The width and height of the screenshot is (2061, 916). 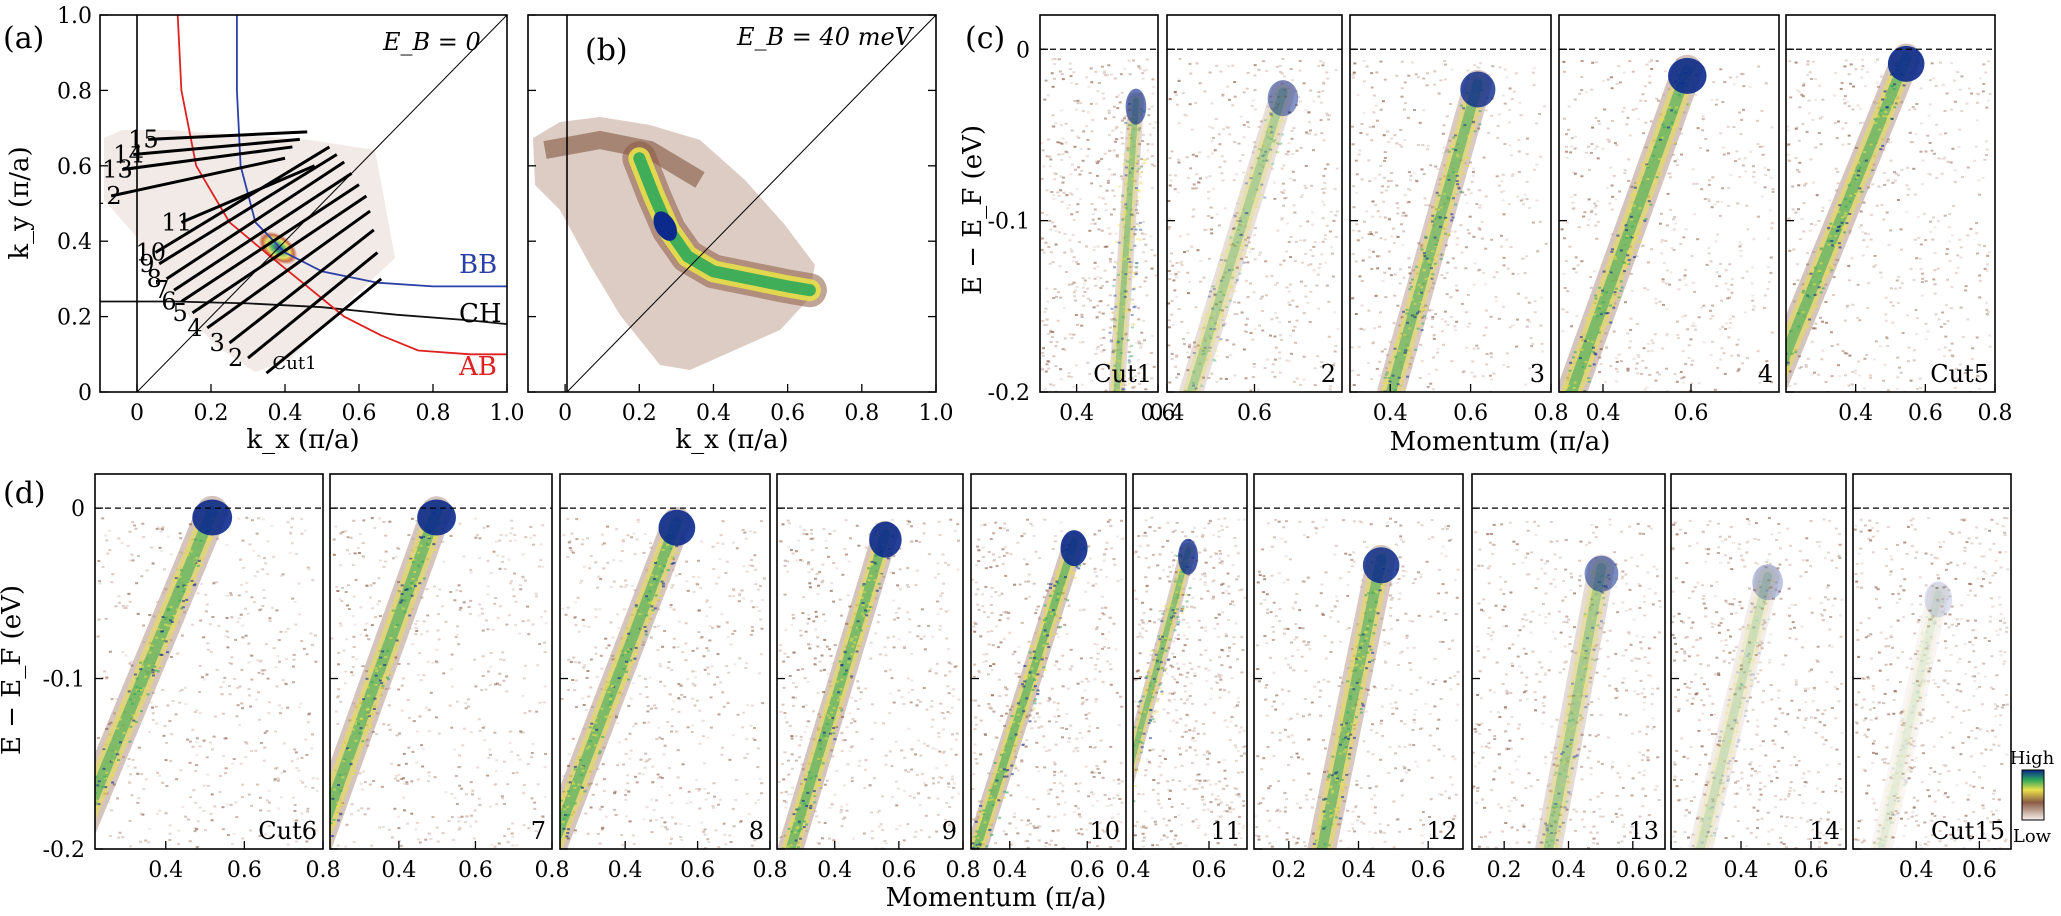 I want to click on d-ytick-label: -0.2, so click(x=64, y=850).